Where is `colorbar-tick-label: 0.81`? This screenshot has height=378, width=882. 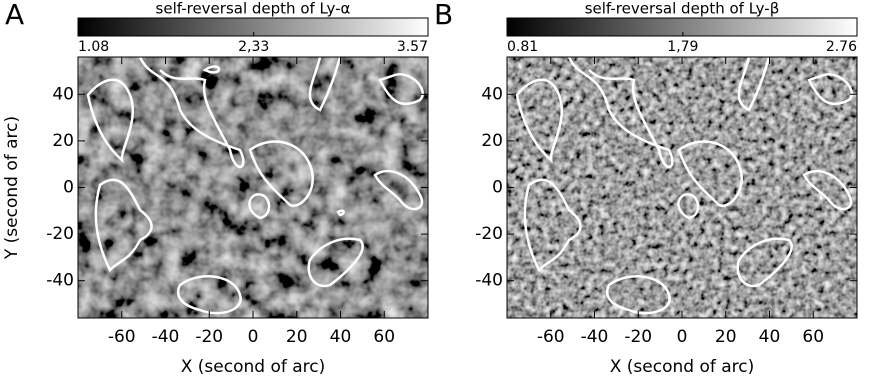
colorbar-tick-label: 0.81 is located at coordinates (522, 47).